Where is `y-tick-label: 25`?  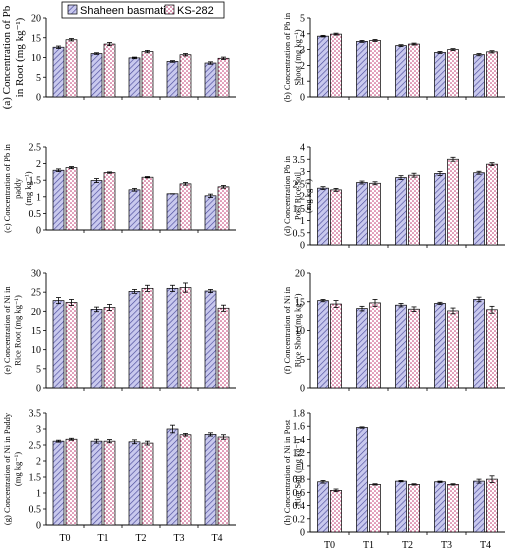
y-tick-label: 25 is located at coordinates (36, 293).